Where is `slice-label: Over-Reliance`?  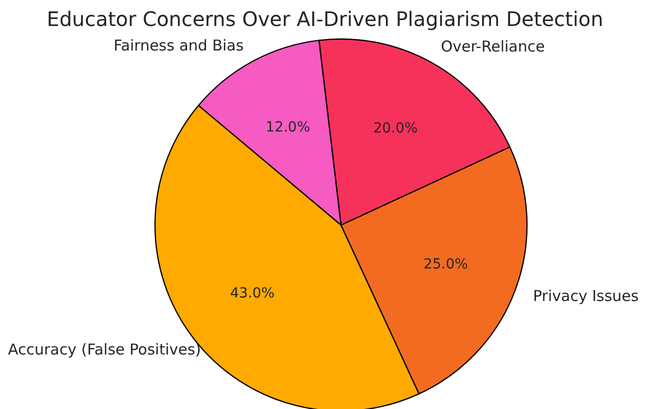 slice-label: Over-Reliance is located at coordinates (492, 47).